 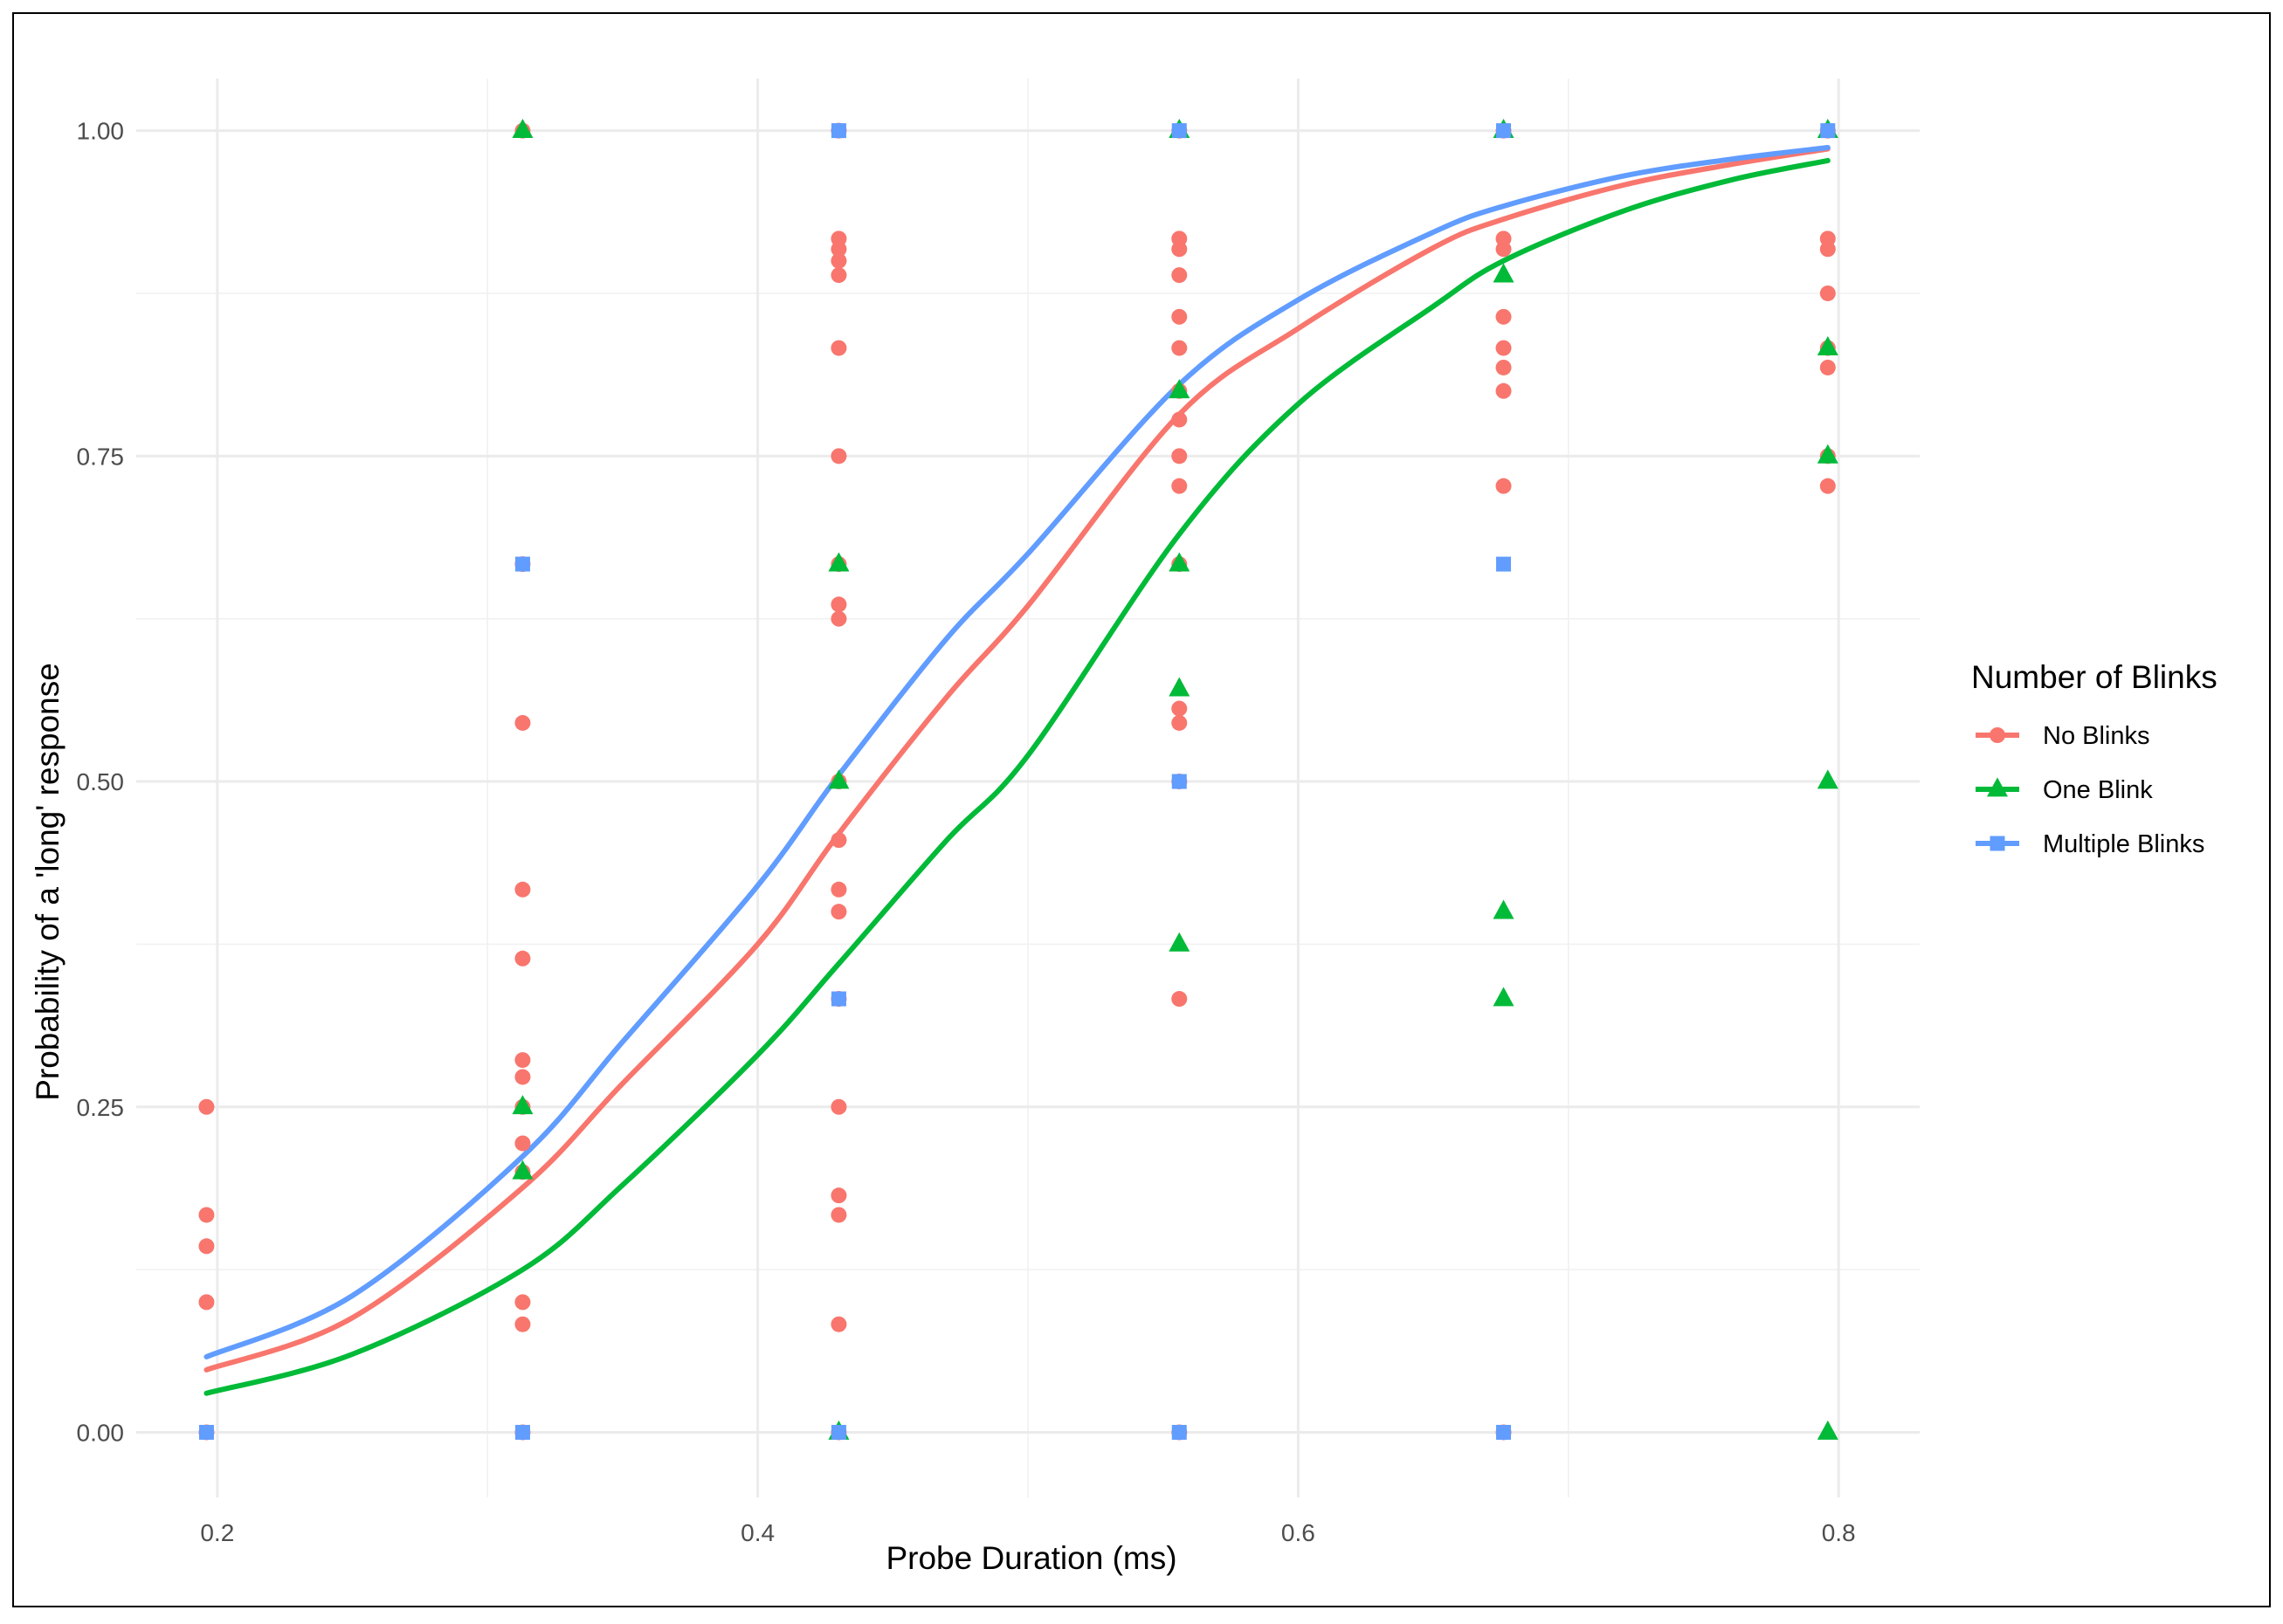 What do you see at coordinates (1839, 1533) in the screenshot?
I see `x-tick-label: 0.8` at bounding box center [1839, 1533].